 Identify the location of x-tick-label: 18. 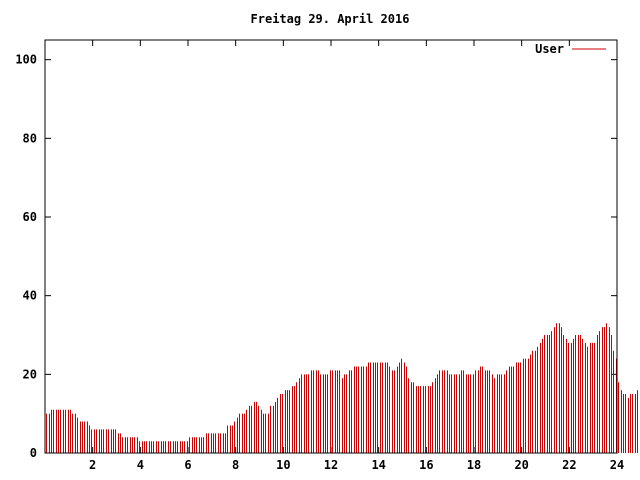
(474, 465).